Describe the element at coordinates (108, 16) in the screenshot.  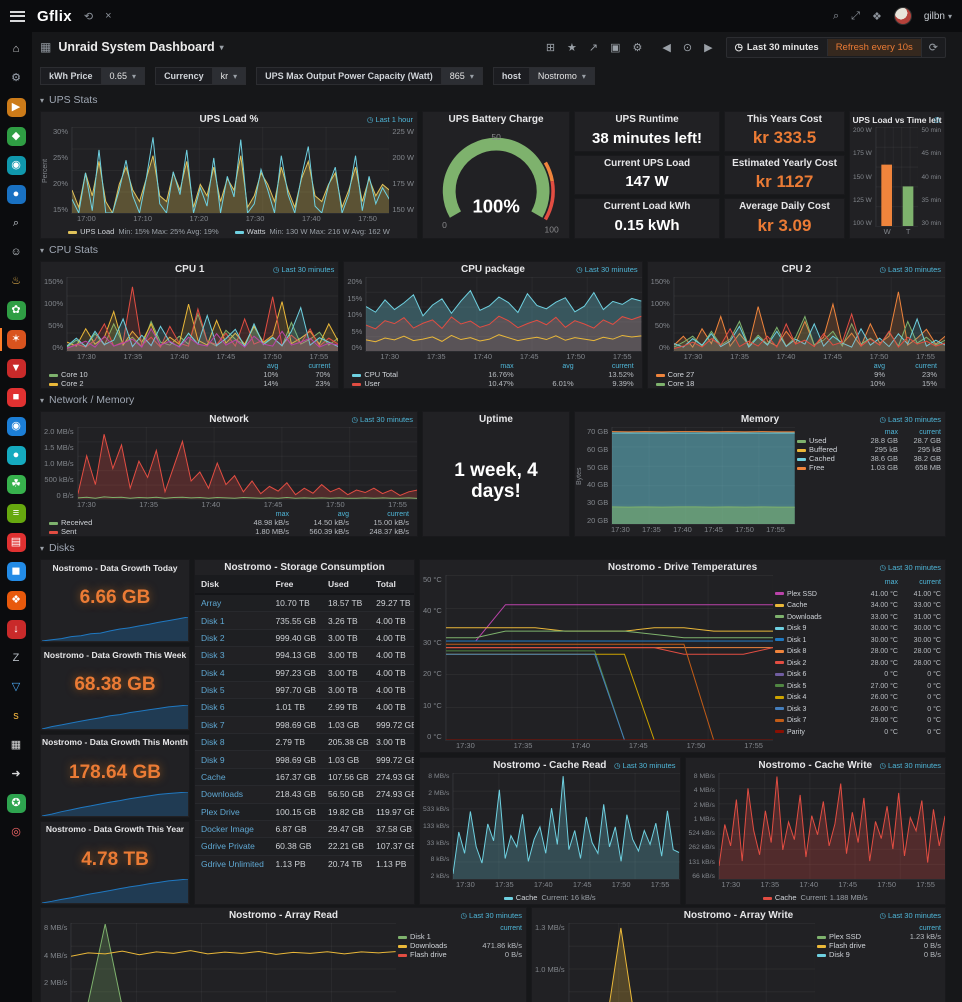
I see `close-icon: ×` at that location.